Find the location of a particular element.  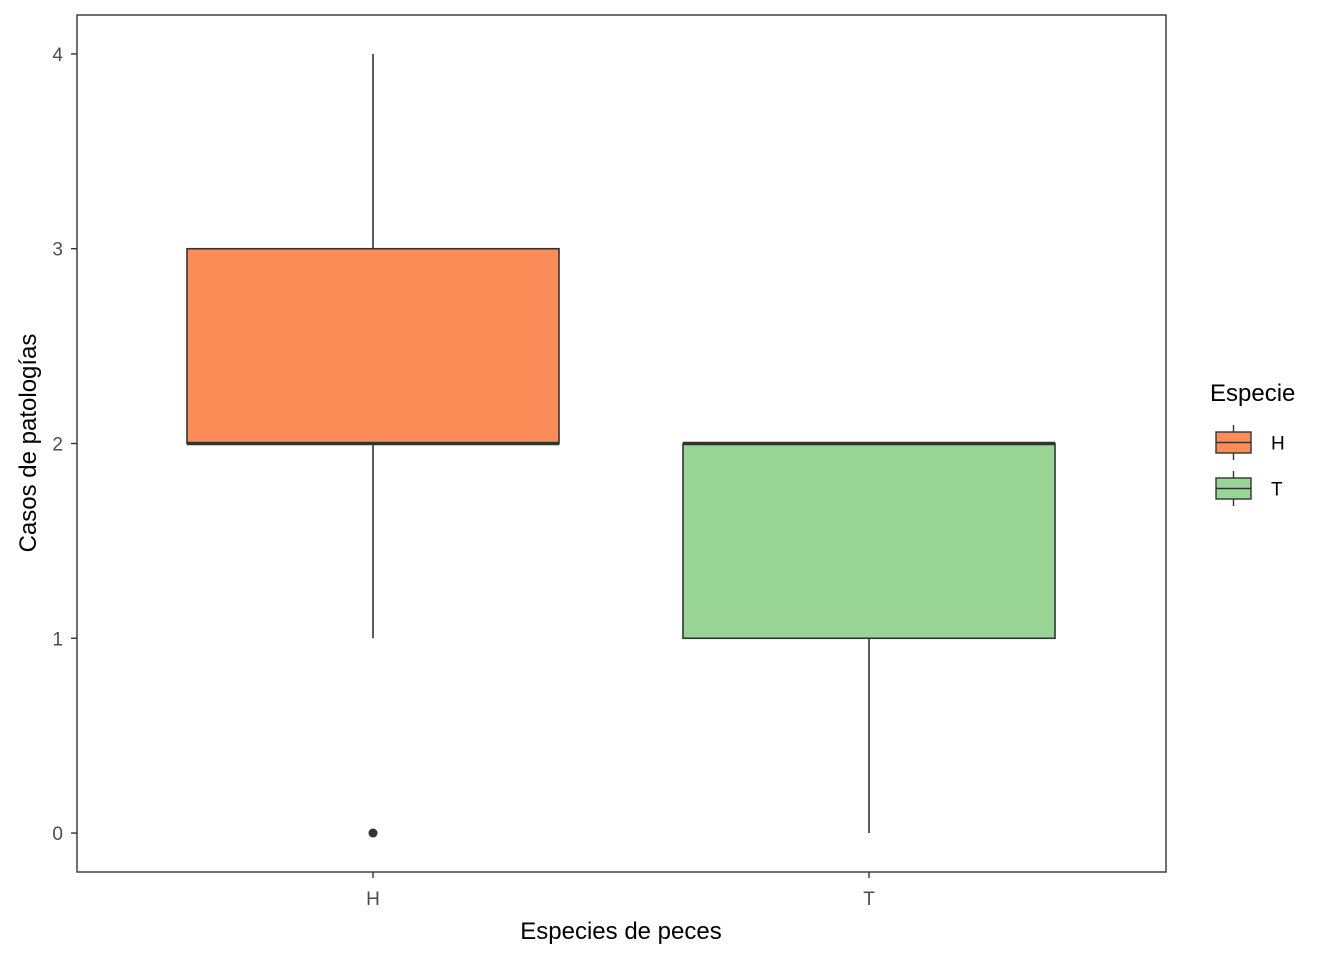

legend-label: H is located at coordinates (1278, 444).